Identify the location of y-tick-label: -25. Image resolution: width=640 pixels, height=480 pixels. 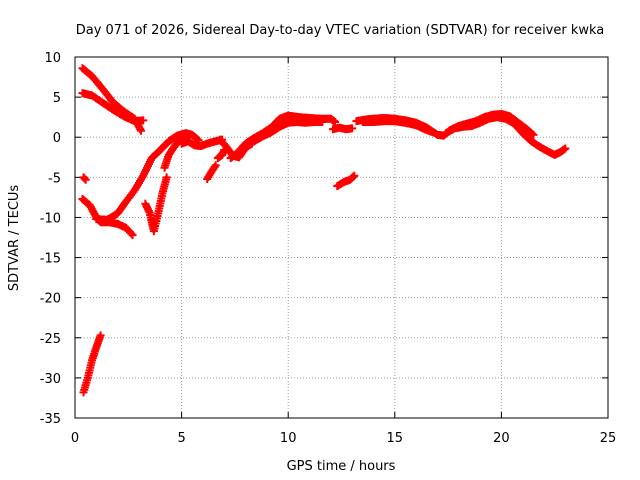
(50, 339).